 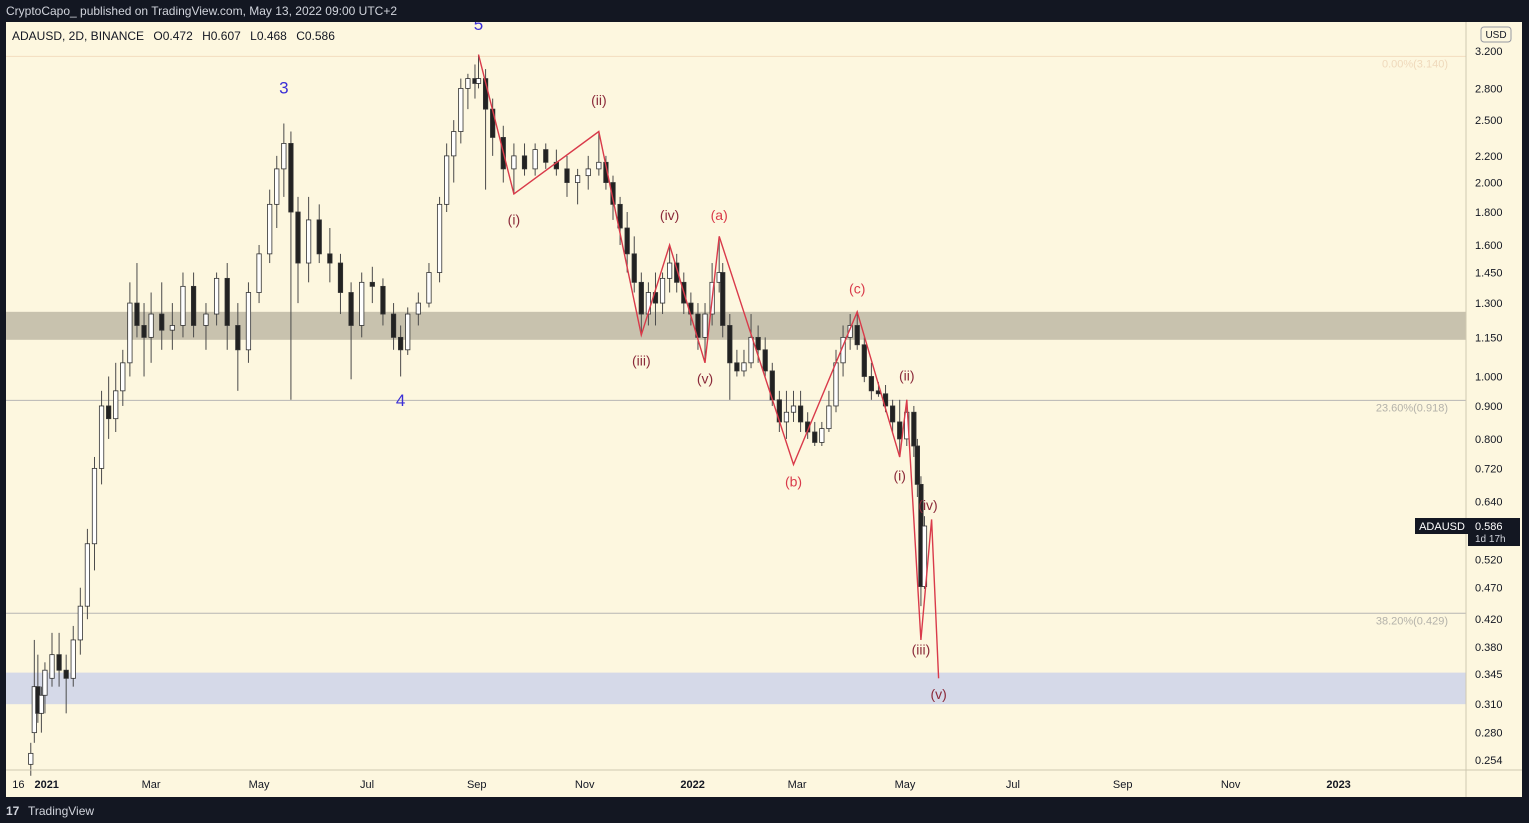 What do you see at coordinates (78, 36) in the screenshot?
I see `symbol-name: ADAUSD, 2D, BINANCE` at bounding box center [78, 36].